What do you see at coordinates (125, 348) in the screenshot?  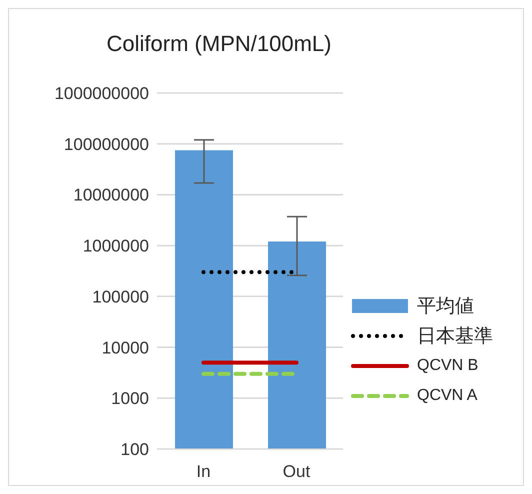 I see `y-tick-label: 10000` at bounding box center [125, 348].